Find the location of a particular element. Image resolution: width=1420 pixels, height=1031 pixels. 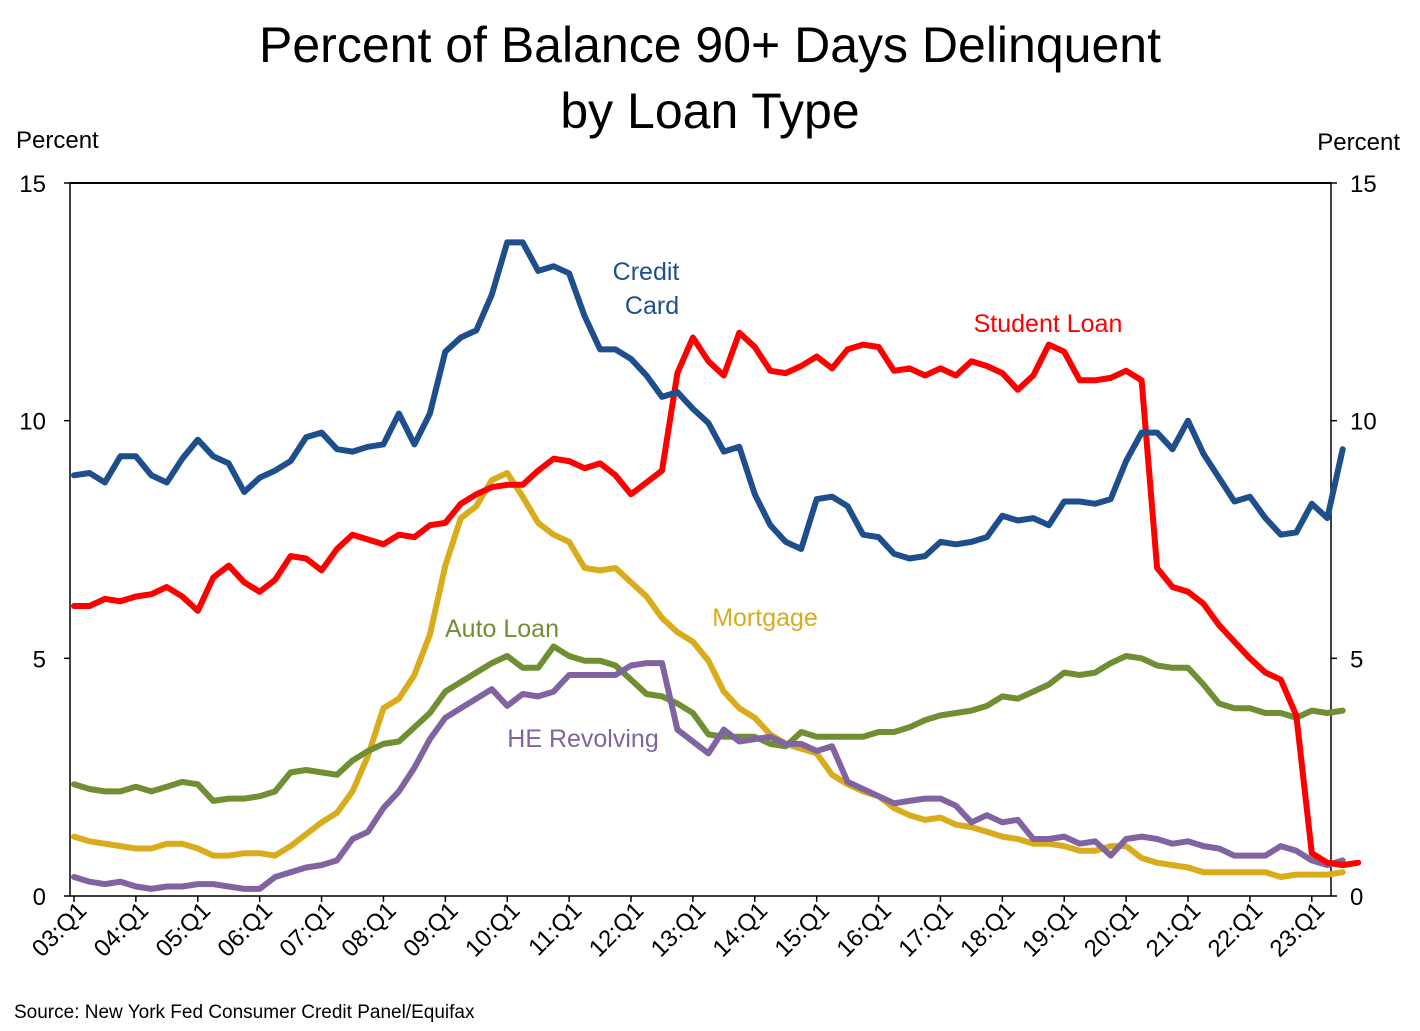

y-tick-label-left: 0 is located at coordinates (39, 897).